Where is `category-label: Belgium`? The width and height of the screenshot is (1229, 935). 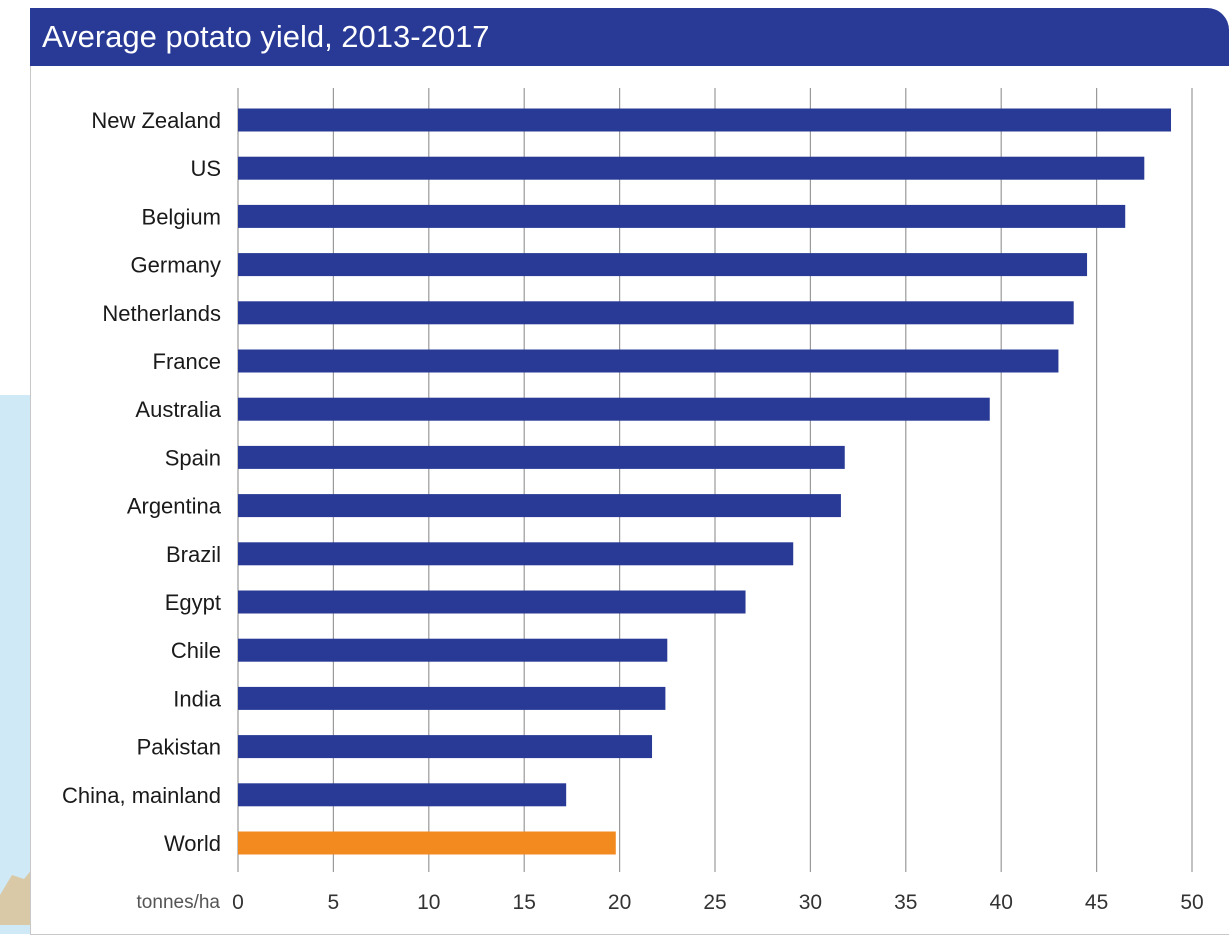
category-label: Belgium is located at coordinates (181, 216).